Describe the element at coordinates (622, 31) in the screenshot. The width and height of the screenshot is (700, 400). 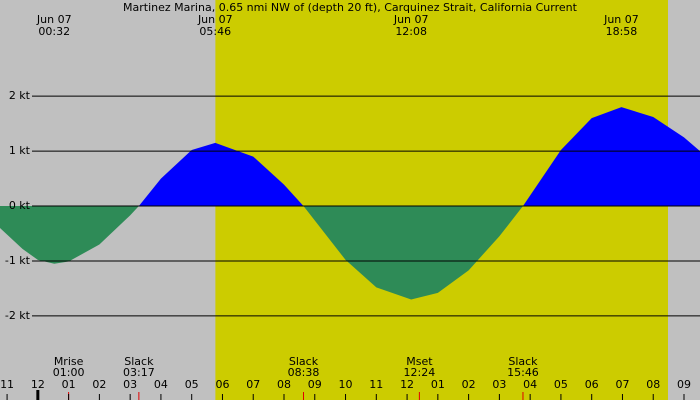
I see `extreme-time: 18:58` at that location.